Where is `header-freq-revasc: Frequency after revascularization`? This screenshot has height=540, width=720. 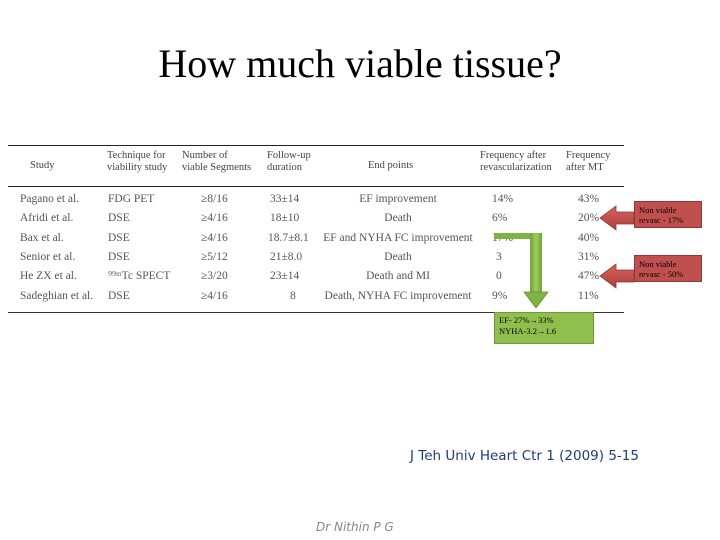 header-freq-revasc: Frequency after revascularization is located at coordinates (516, 161).